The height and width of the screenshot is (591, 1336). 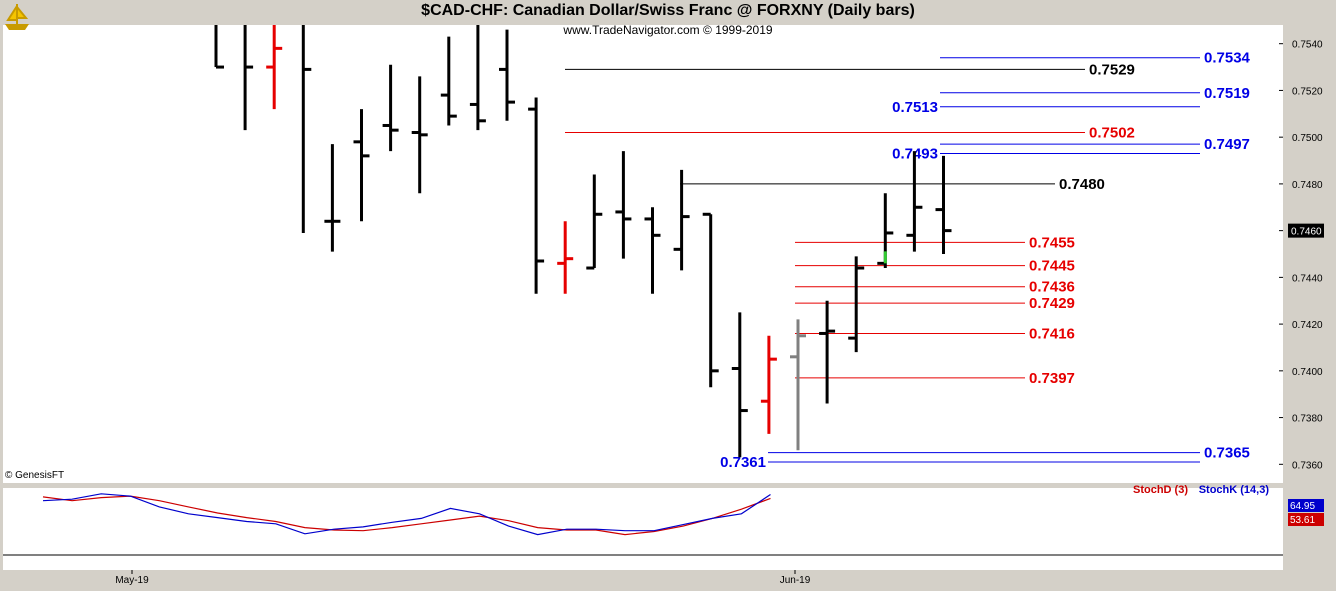 What do you see at coordinates (668, 30) in the screenshot?
I see `watermark-text: www.TradeNavigator.com © 1999-2019` at bounding box center [668, 30].